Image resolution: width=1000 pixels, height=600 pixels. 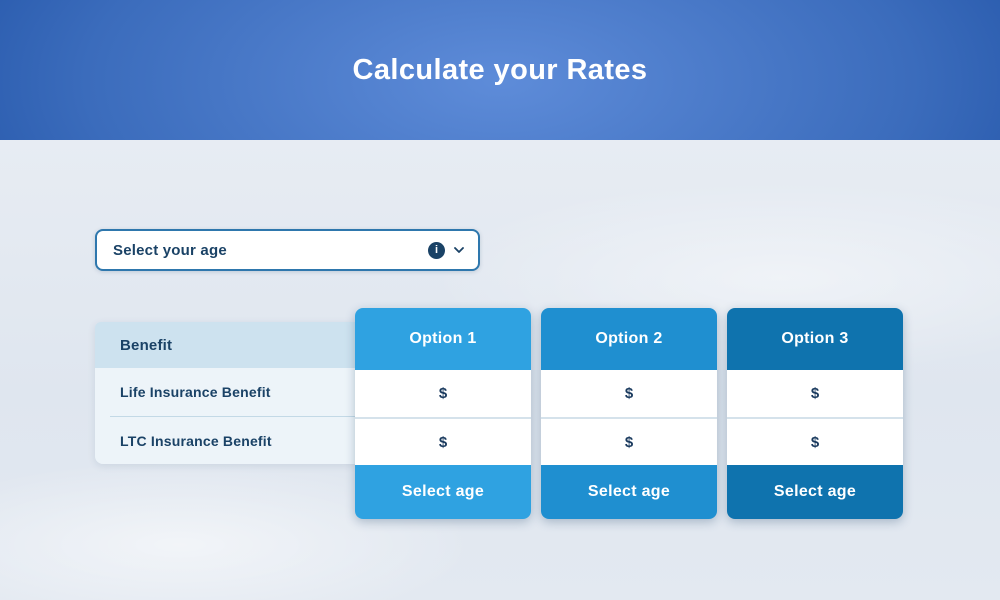 I want to click on chevron-down-icon, so click(x=459, y=249).